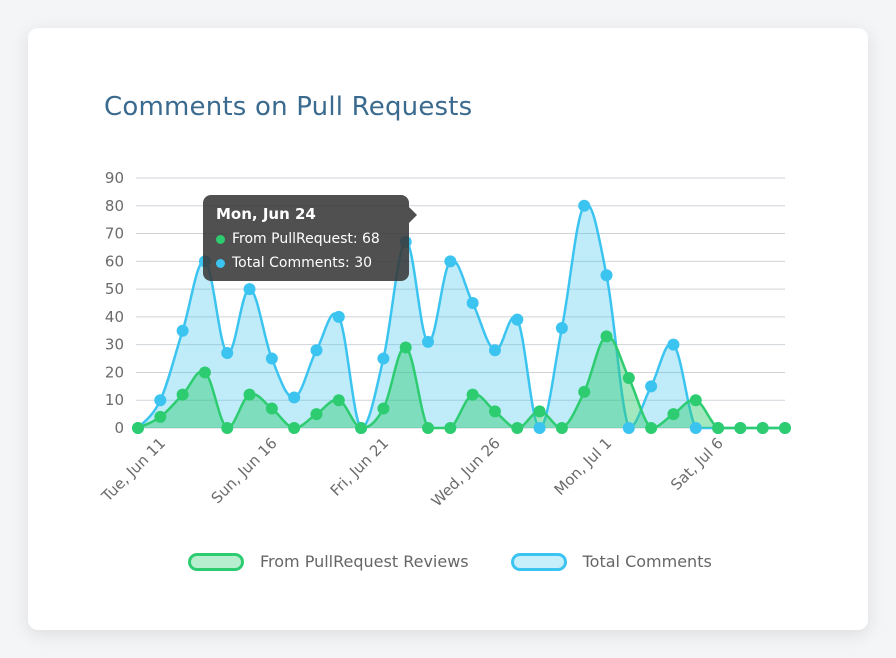 The image size is (896, 658). What do you see at coordinates (220, 263) in the screenshot?
I see `tooltip-dot-total` at bounding box center [220, 263].